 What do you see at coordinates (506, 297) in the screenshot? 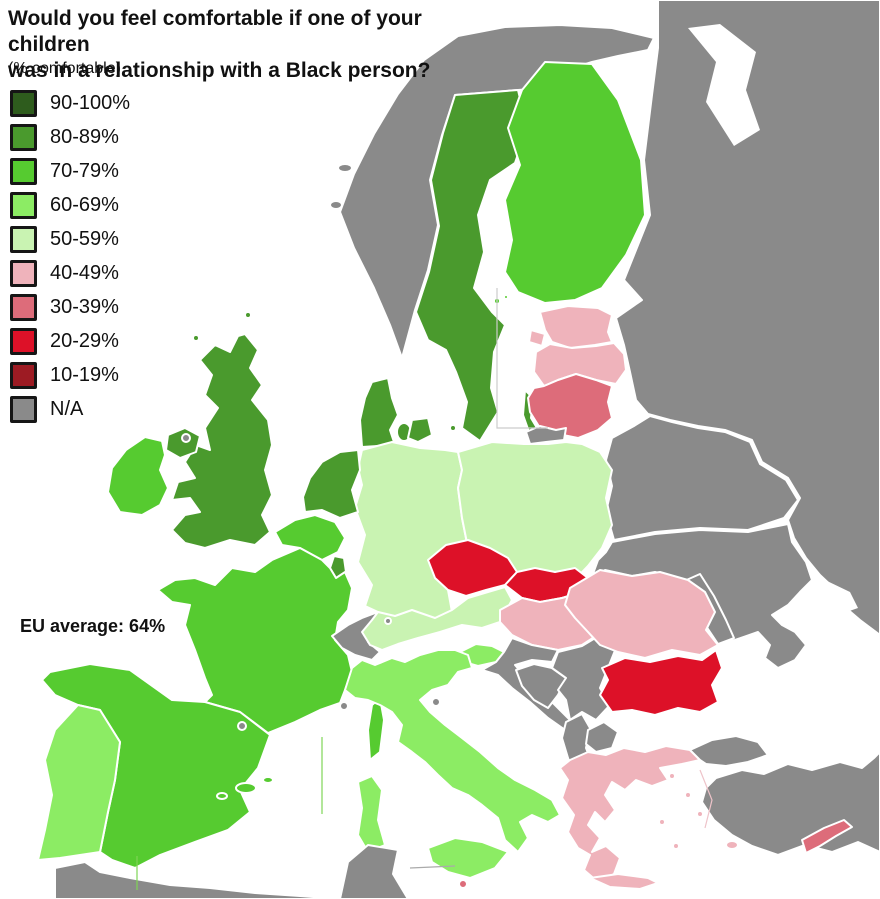
I see `island-aland` at bounding box center [506, 297].